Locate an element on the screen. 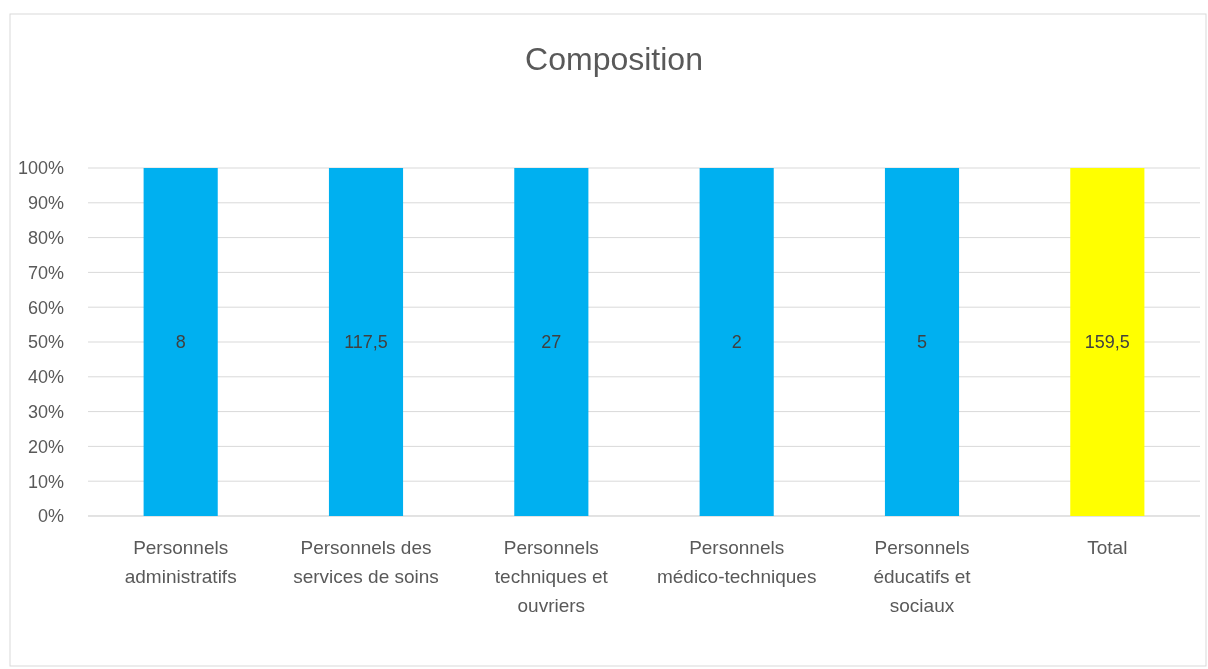 The image size is (1208, 669). y-tick-label: 40% is located at coordinates (45, 377).